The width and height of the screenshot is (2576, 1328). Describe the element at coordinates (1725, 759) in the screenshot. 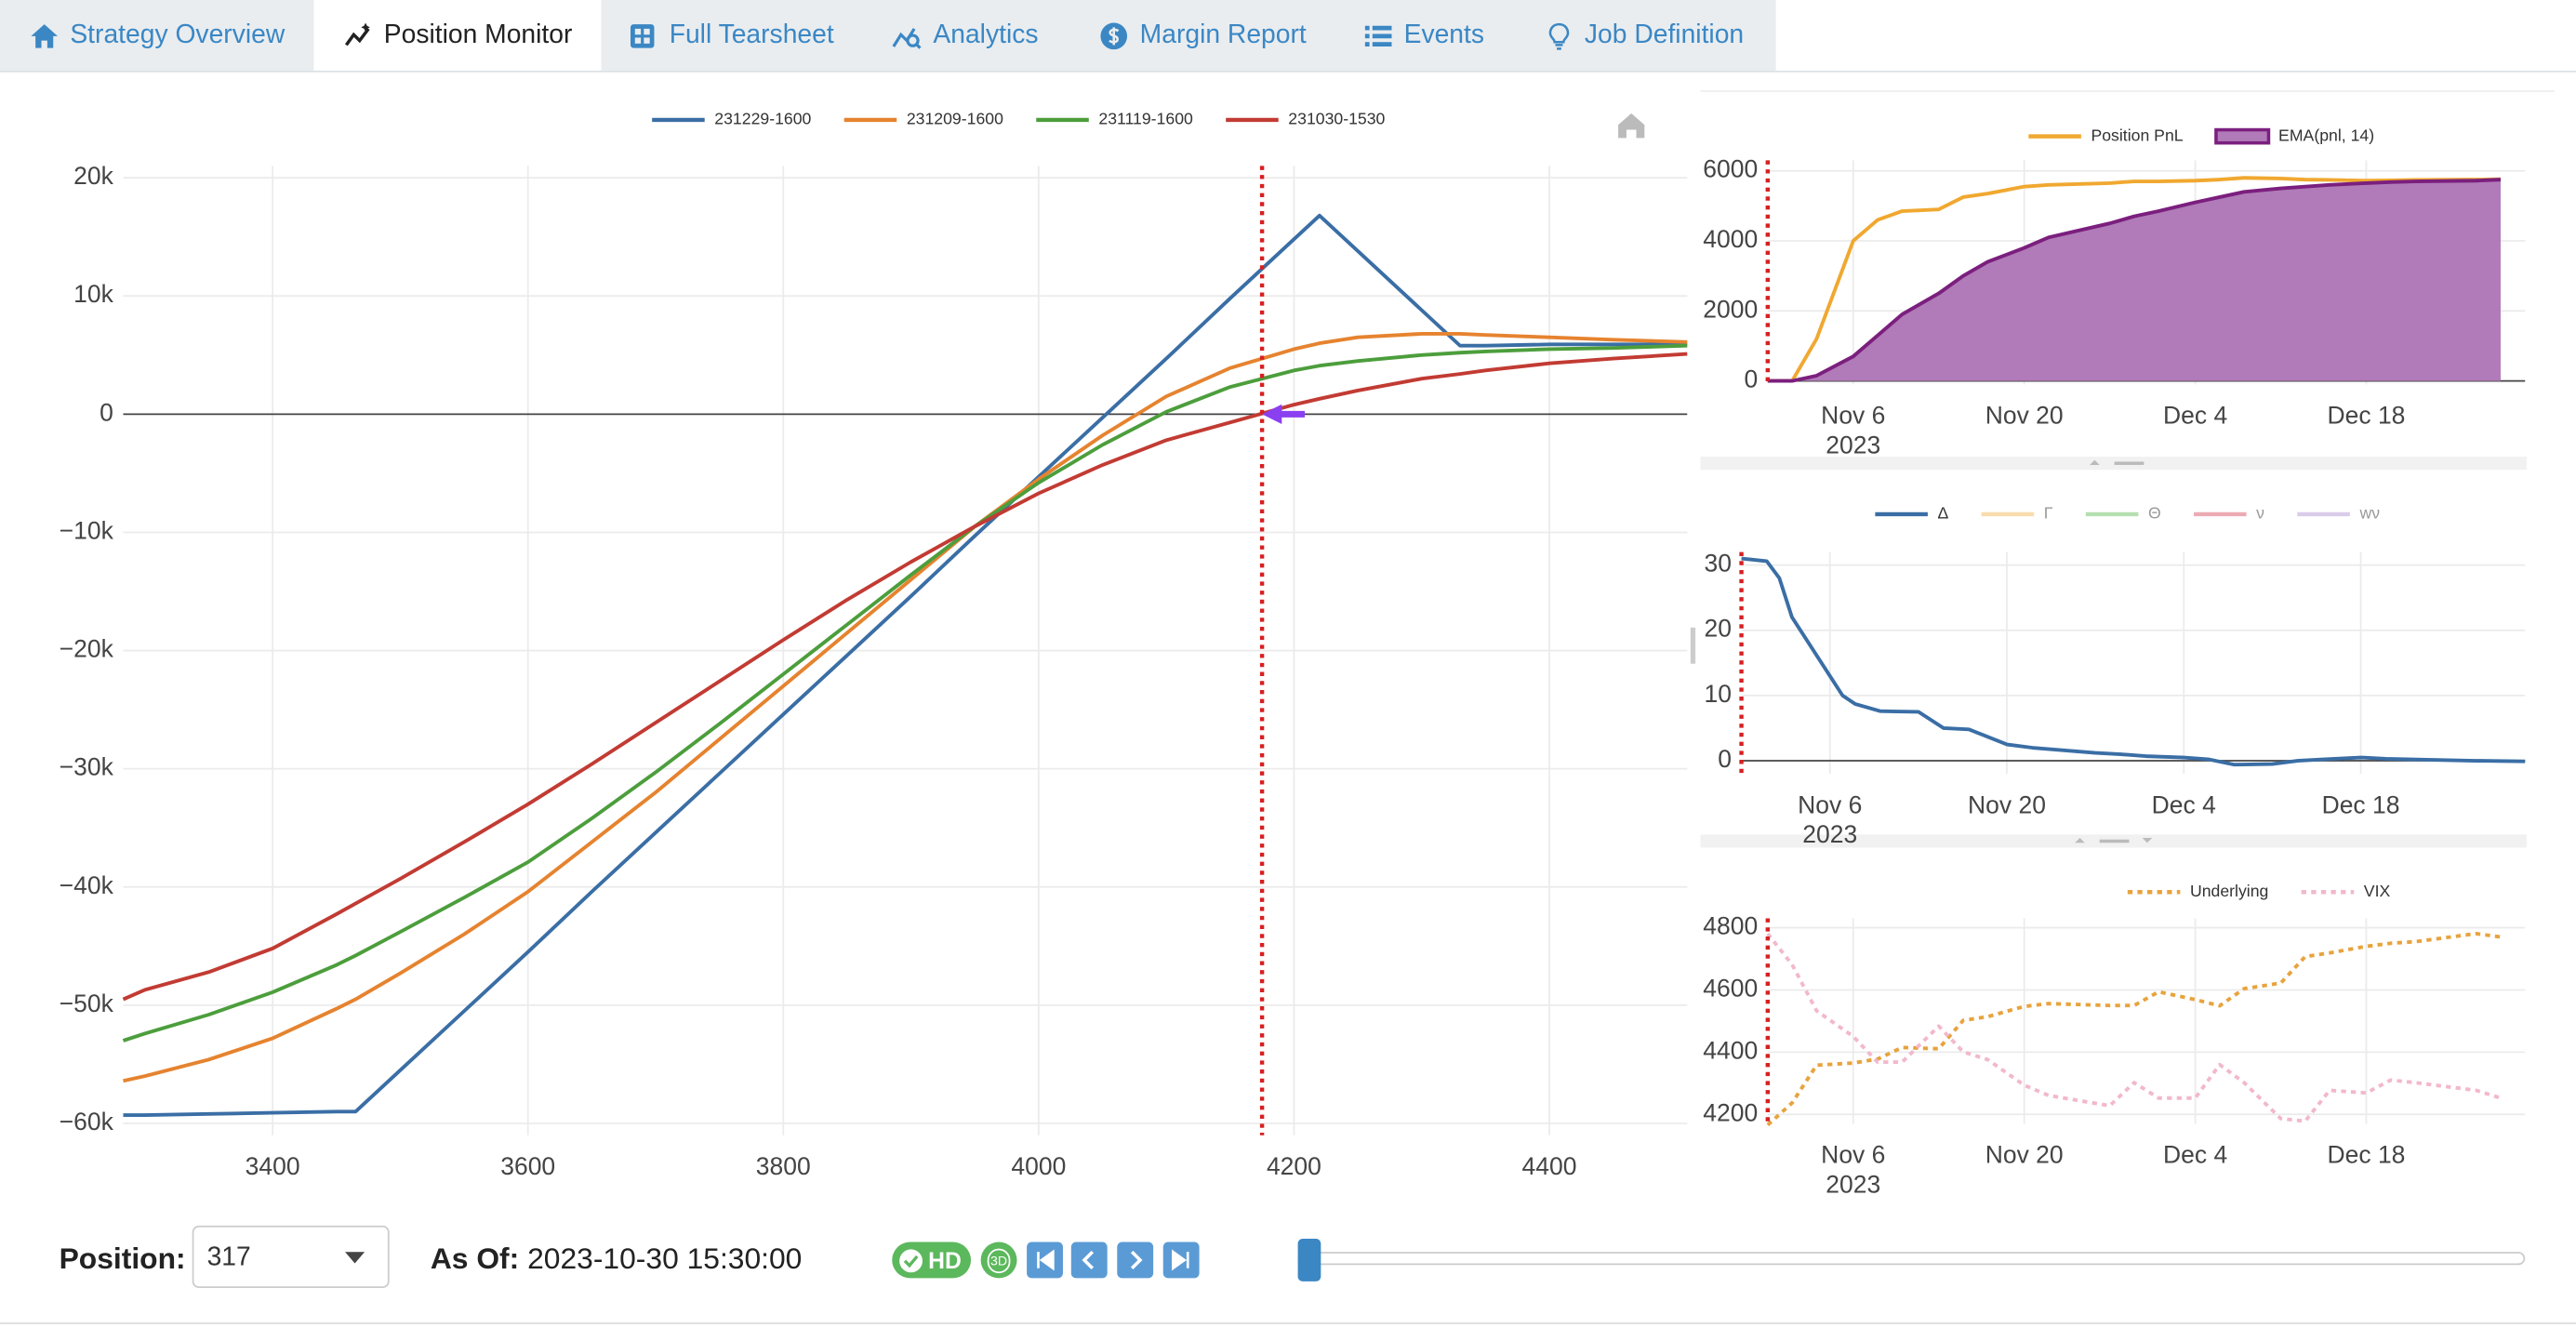

I see `y-tick-label: 0` at that location.